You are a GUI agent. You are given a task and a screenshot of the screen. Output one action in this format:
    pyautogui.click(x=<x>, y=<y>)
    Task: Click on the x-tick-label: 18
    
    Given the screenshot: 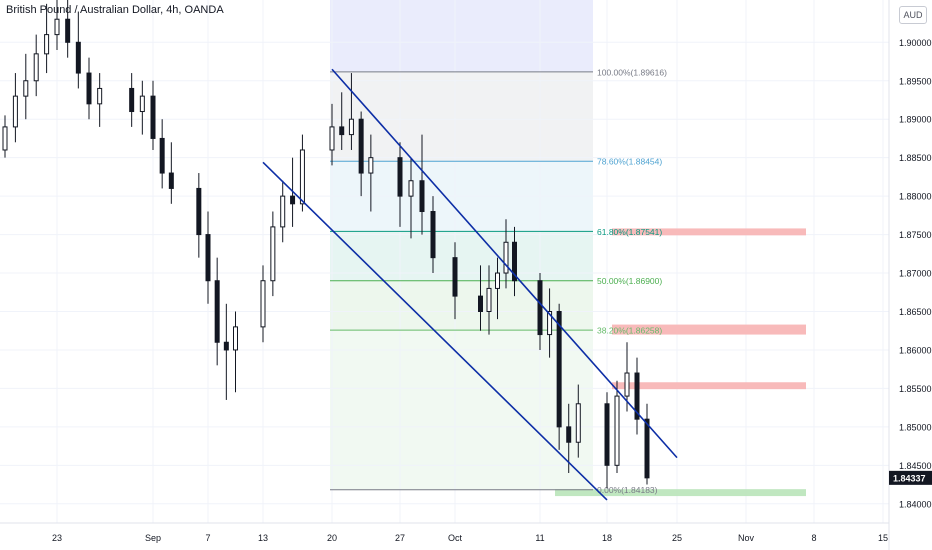 What is the action you would take?
    pyautogui.click(x=607, y=538)
    